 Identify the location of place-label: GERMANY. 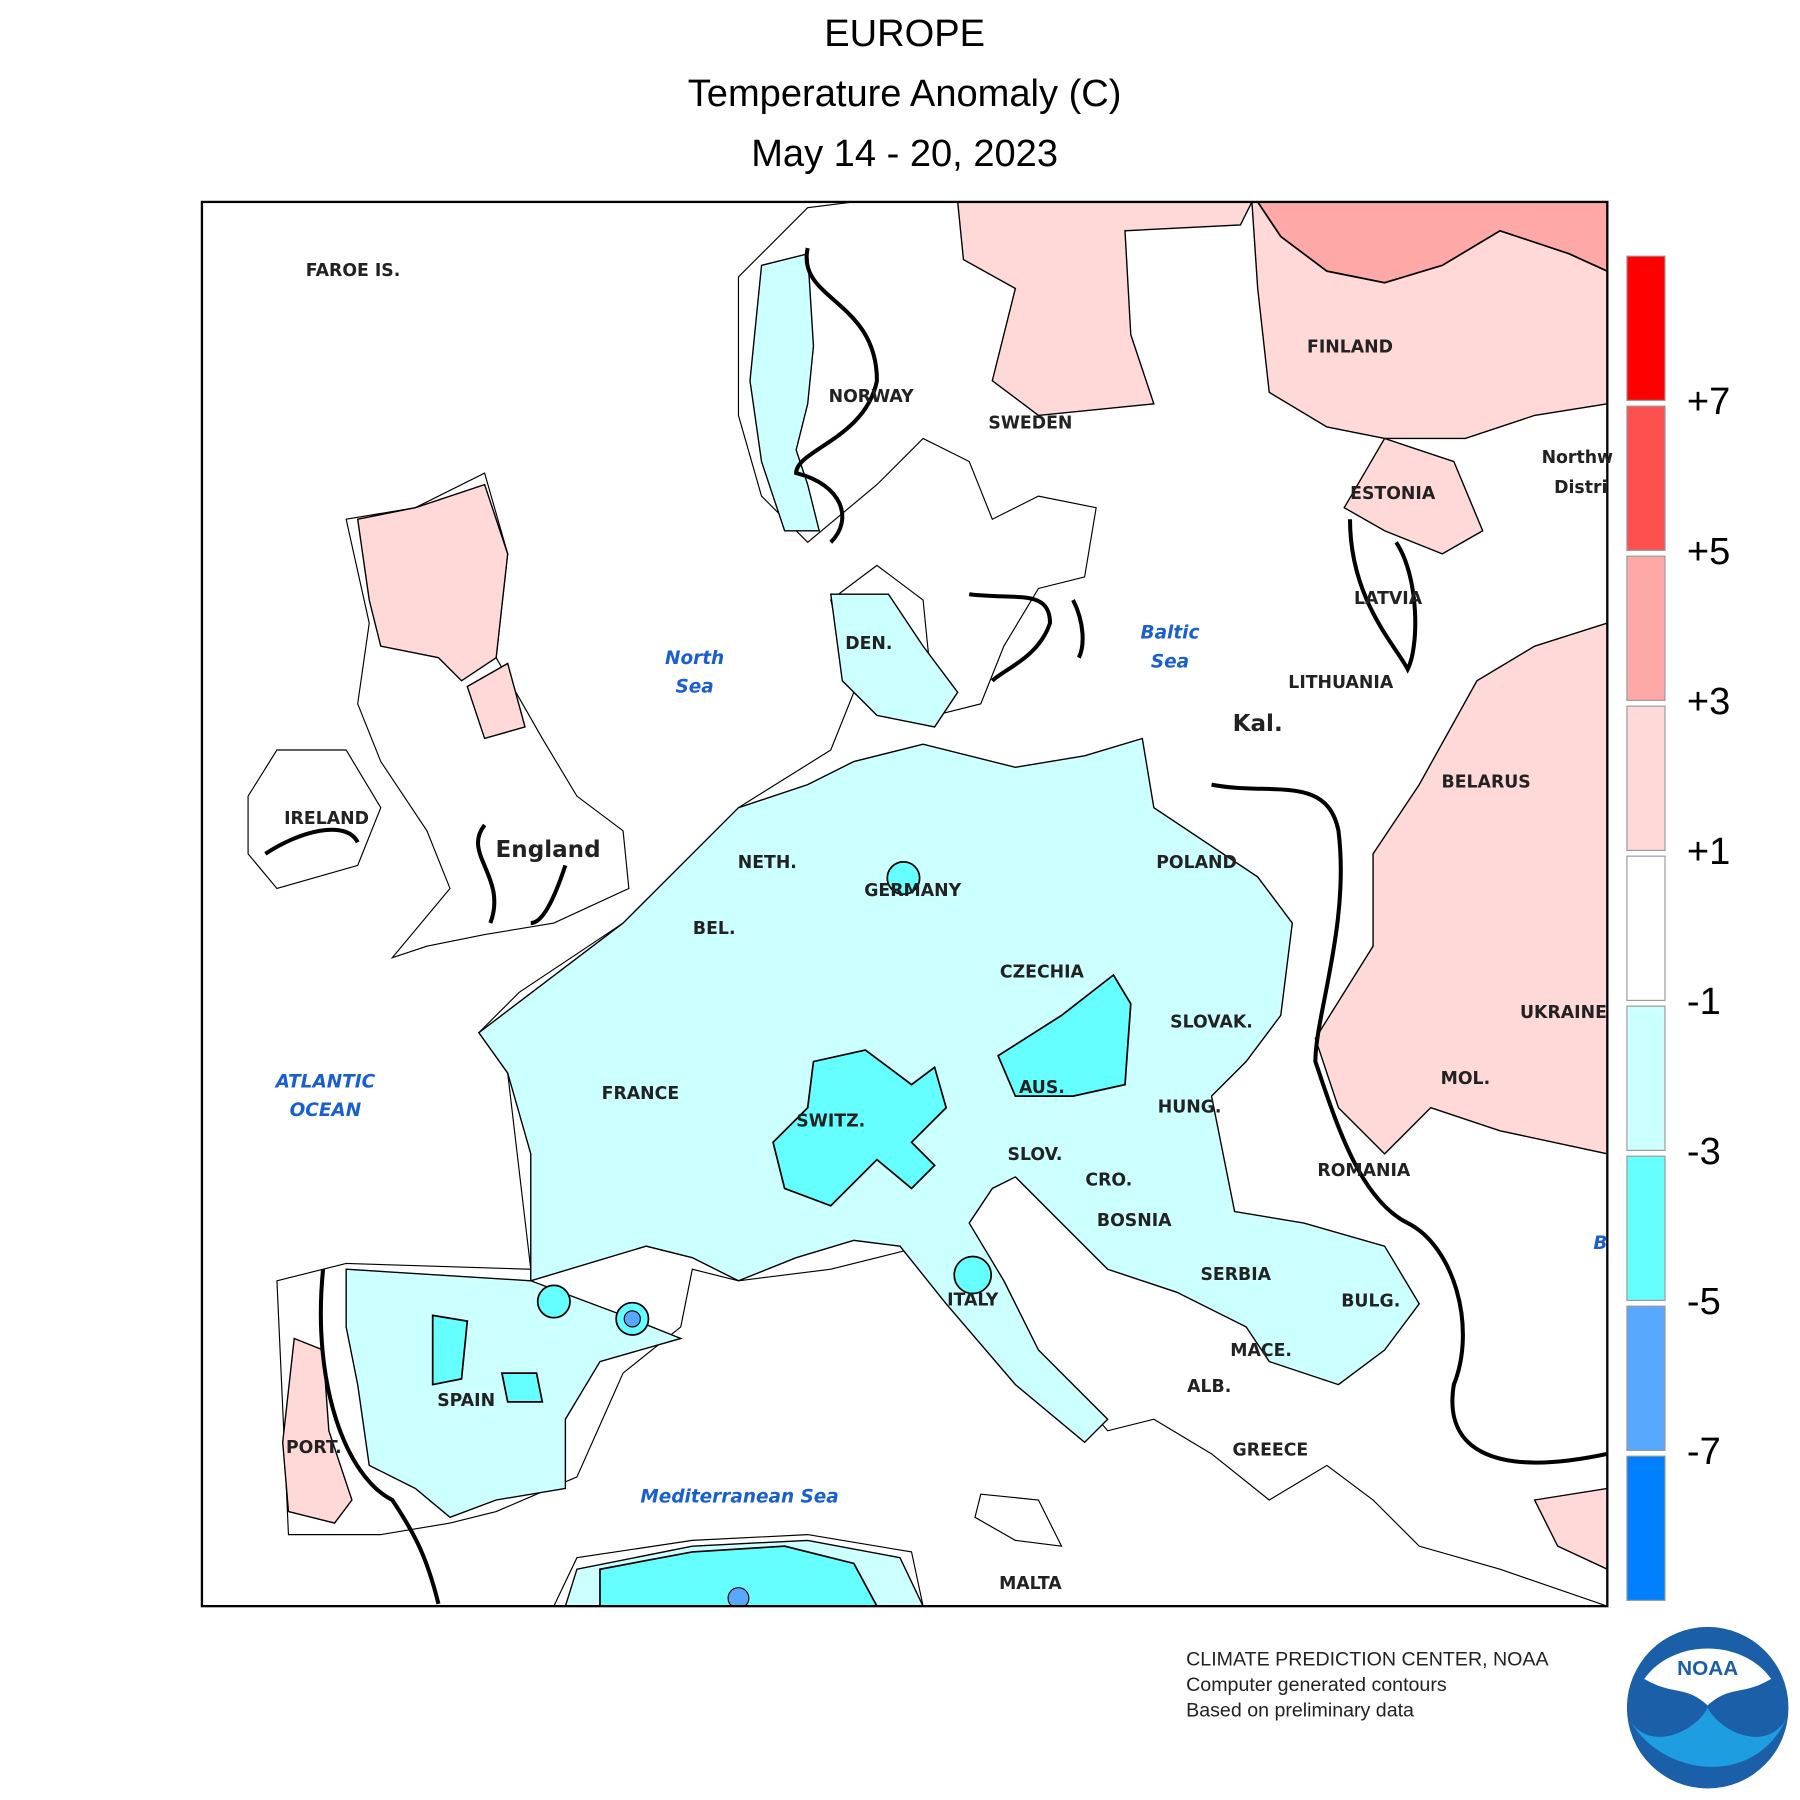
(912, 891).